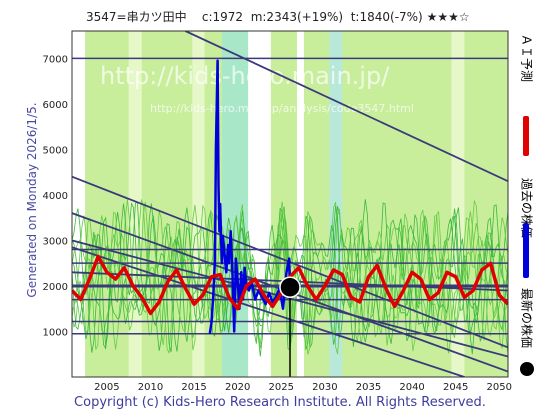 The image size is (560, 420). What do you see at coordinates (281, 387) in the screenshot?
I see `x-tick-label: 2025` at bounding box center [281, 387].